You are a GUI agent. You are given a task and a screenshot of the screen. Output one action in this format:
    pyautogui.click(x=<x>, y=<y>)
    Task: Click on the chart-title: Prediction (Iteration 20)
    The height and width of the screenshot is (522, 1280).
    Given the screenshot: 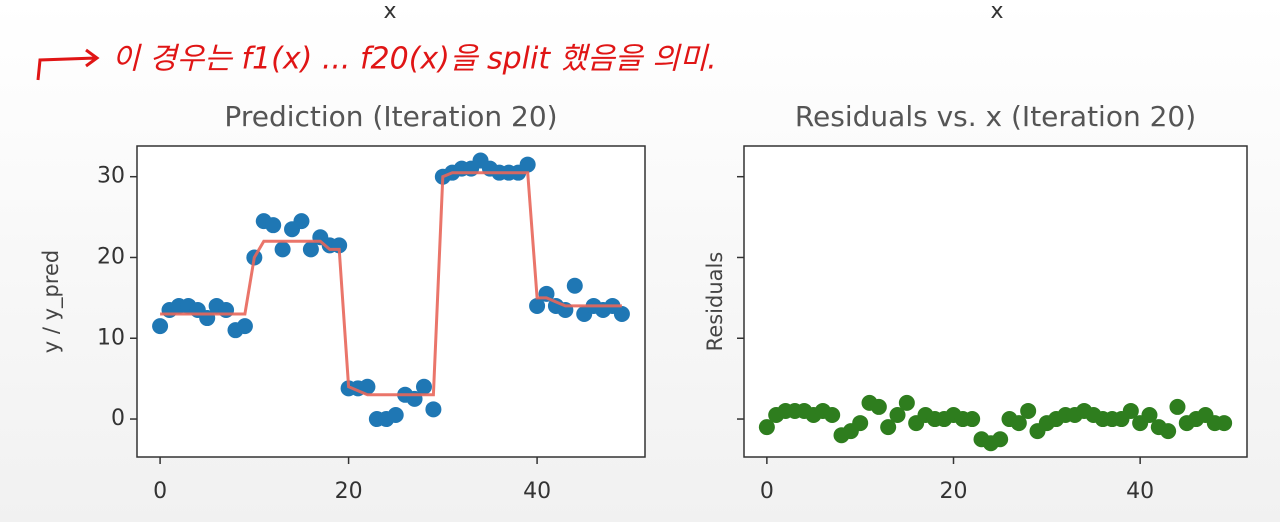 What is the action you would take?
    pyautogui.click(x=390, y=116)
    